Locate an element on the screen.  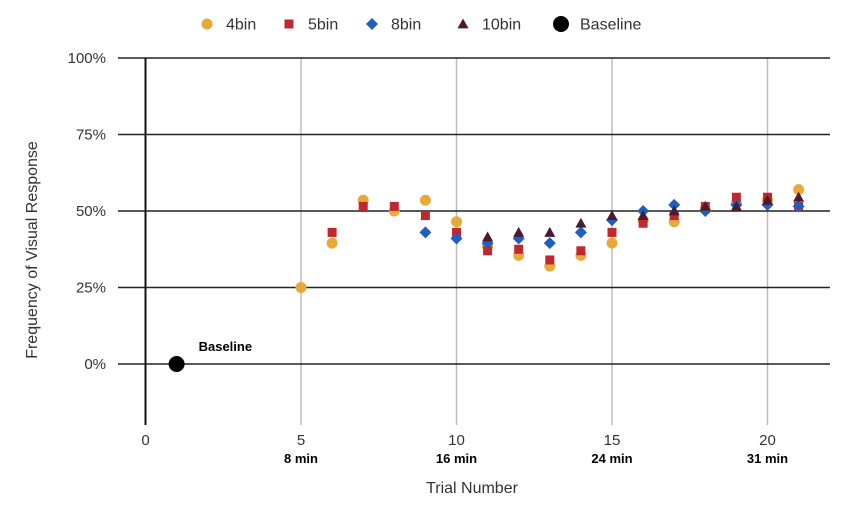
legend-item-baseline: Baseline is located at coordinates (597, 25).